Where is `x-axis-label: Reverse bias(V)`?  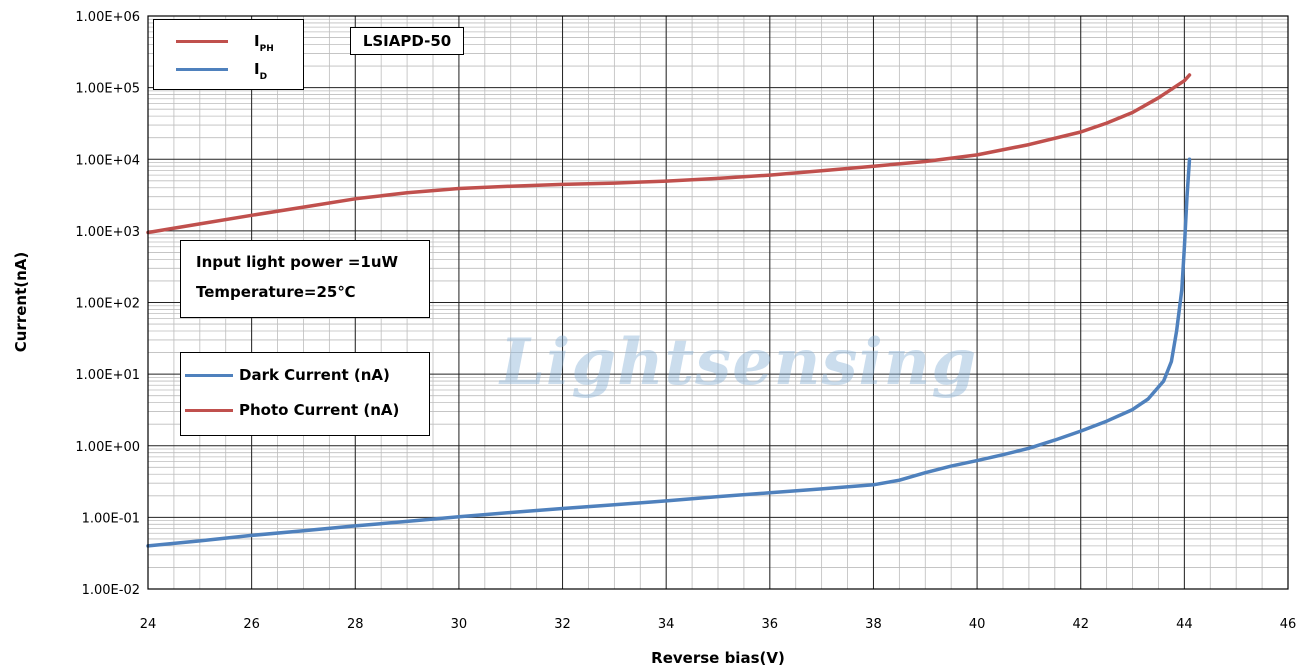 x-axis-label: Reverse bias(V) is located at coordinates (718, 658).